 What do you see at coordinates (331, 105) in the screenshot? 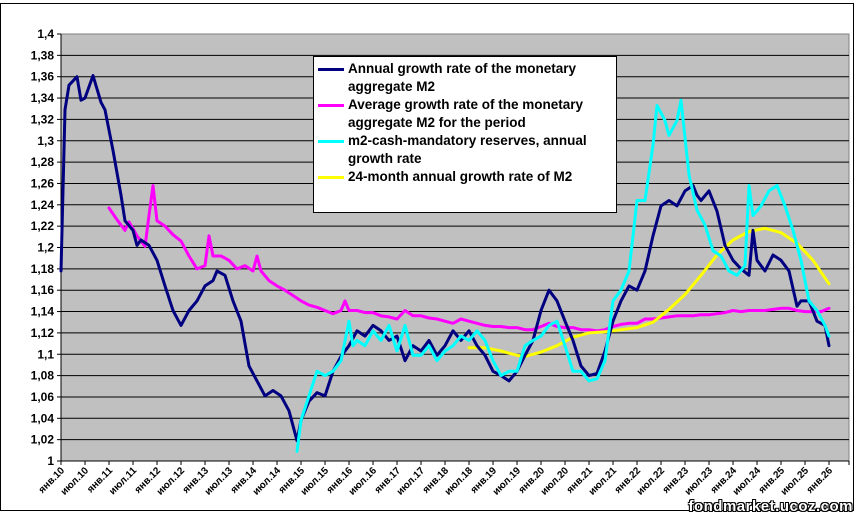
I see `legend-swatch-m2-average` at bounding box center [331, 105].